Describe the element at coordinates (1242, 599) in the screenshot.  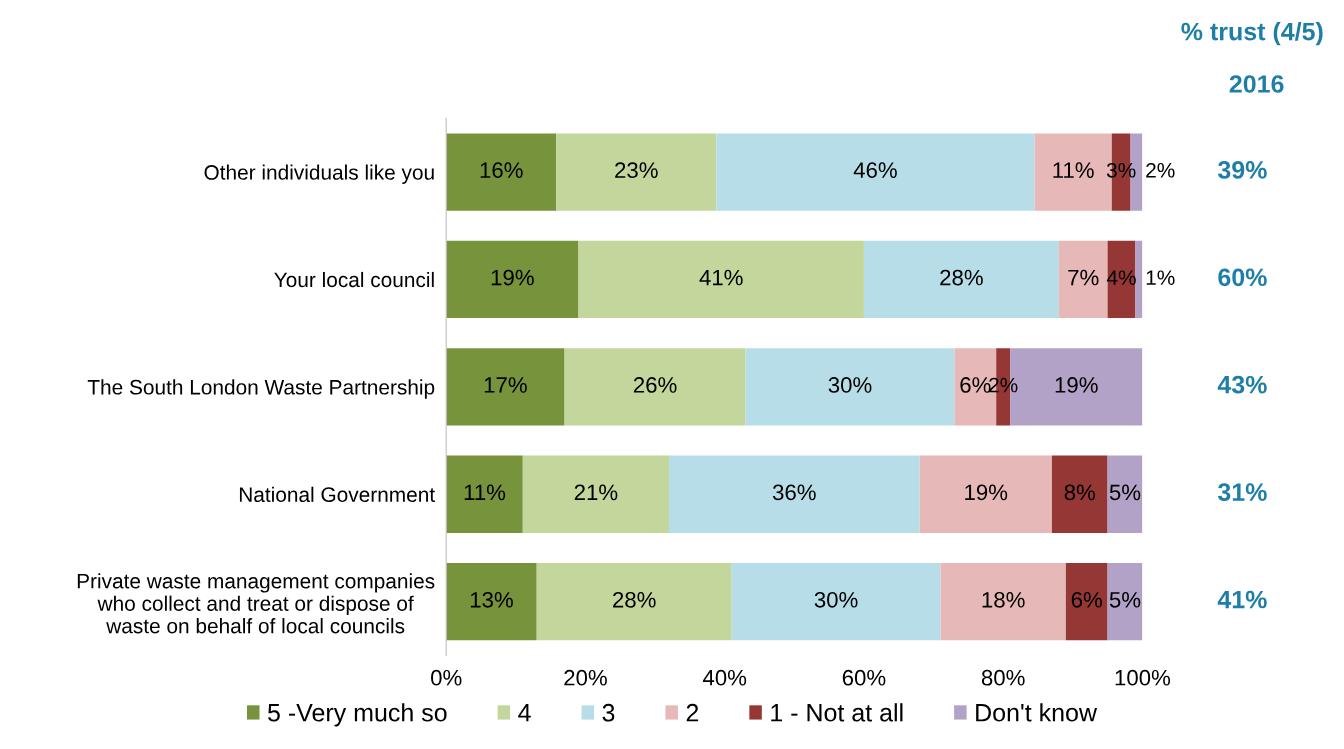
I see `text: 41%` at that location.